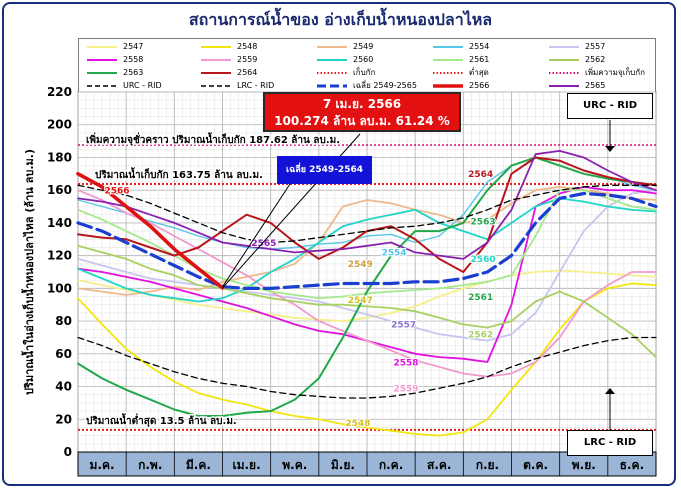  Describe the element at coordinates (256, 85) in the screenshot. I see `legend-label: LRC - RID` at that location.